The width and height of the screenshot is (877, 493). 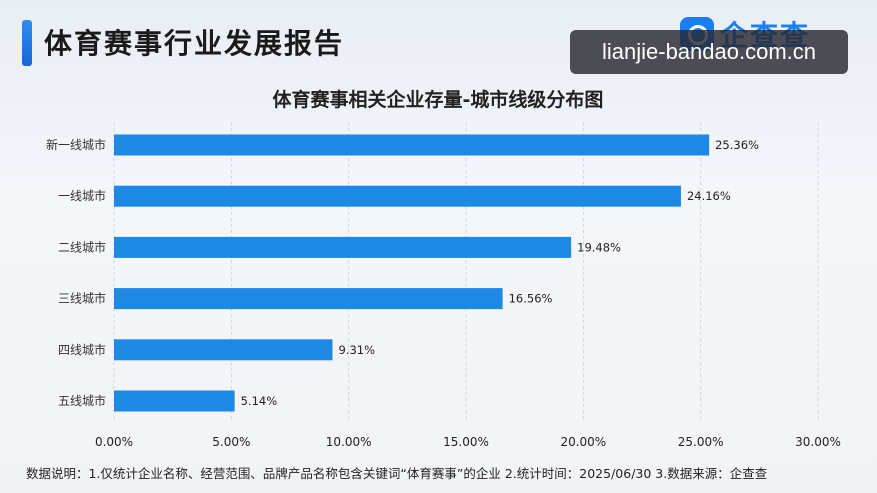 I want to click on category-label: 新一线城市, so click(x=76, y=144).